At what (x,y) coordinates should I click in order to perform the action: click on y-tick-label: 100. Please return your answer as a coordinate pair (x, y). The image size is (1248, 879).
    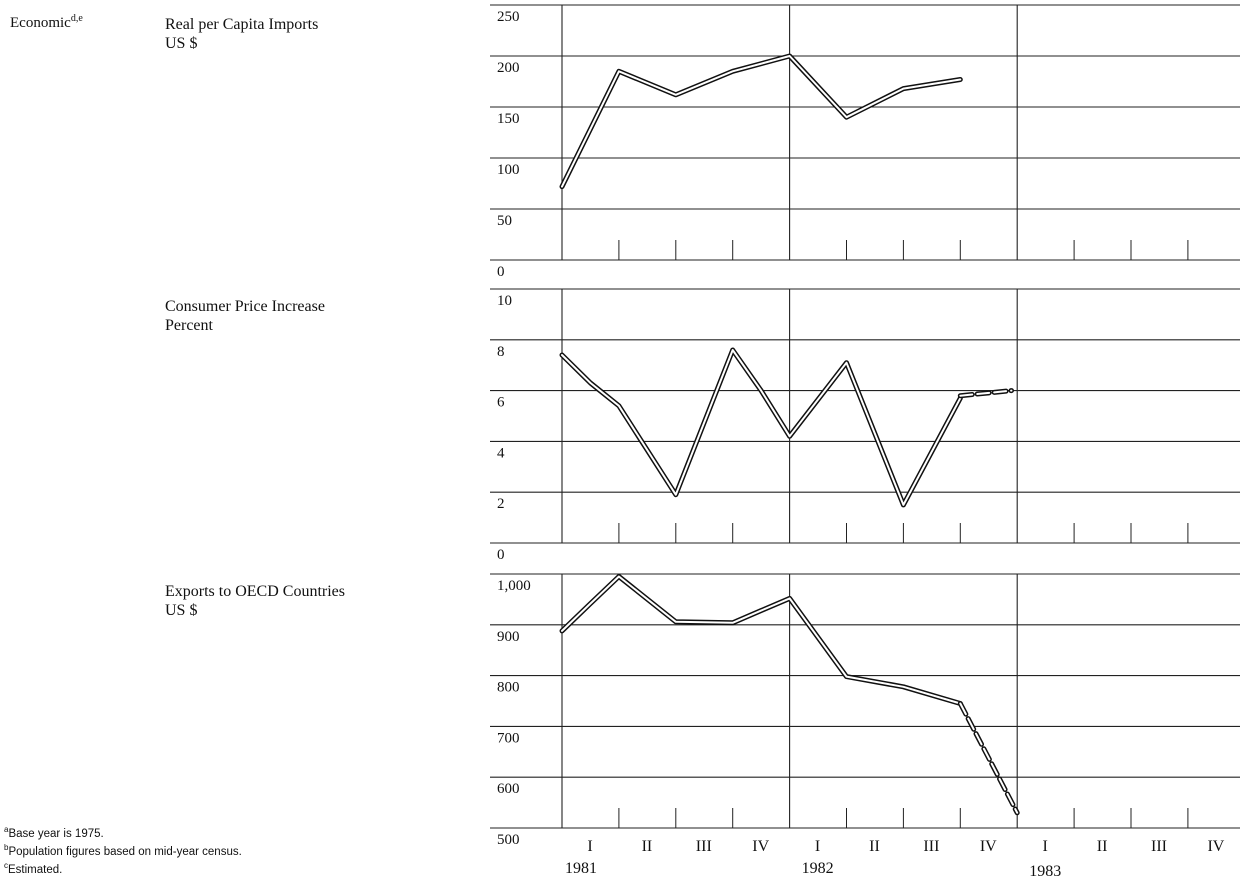
    Looking at the image, I should click on (508, 170).